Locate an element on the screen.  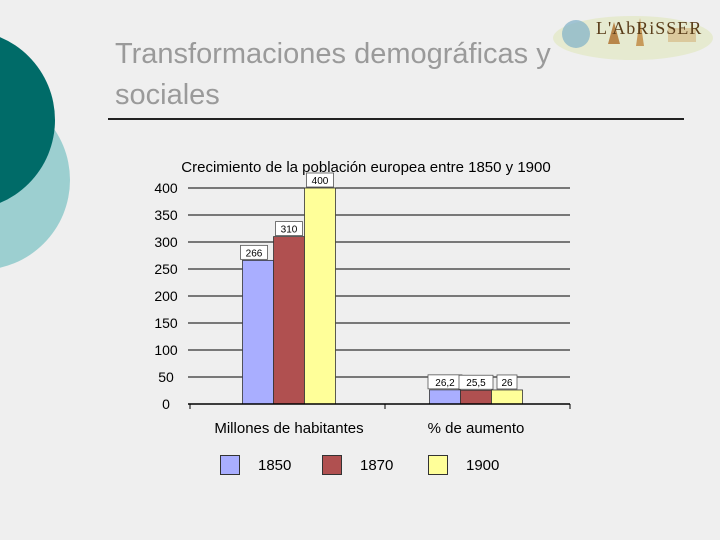
x-category-label: % de aumento is located at coordinates (476, 428).